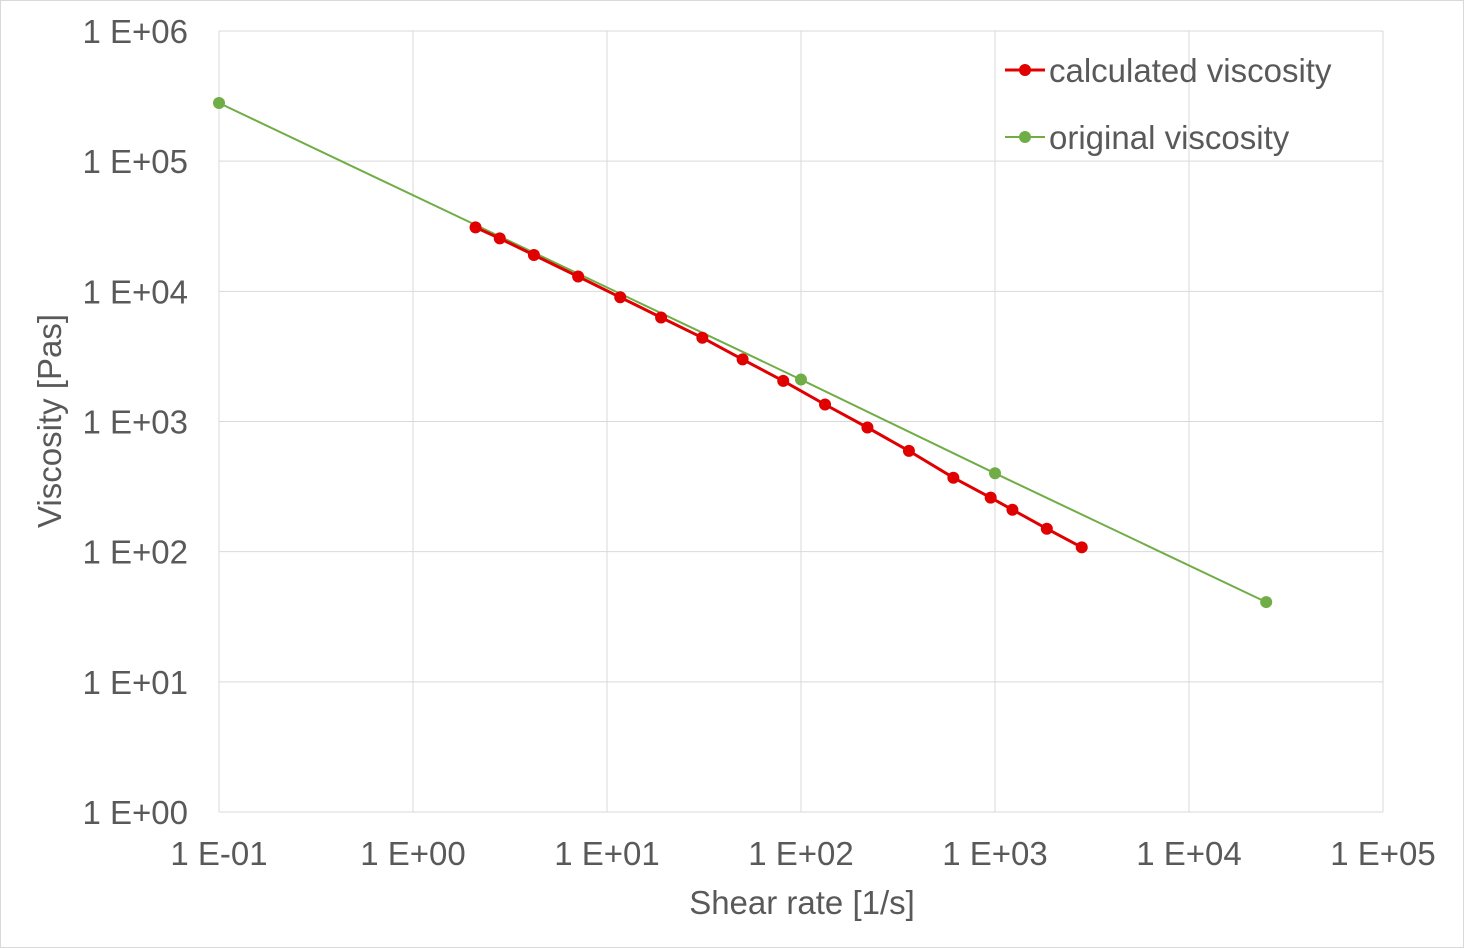  What do you see at coordinates (218, 853) in the screenshot?
I see `x-tick-label: 1 E-01` at bounding box center [218, 853].